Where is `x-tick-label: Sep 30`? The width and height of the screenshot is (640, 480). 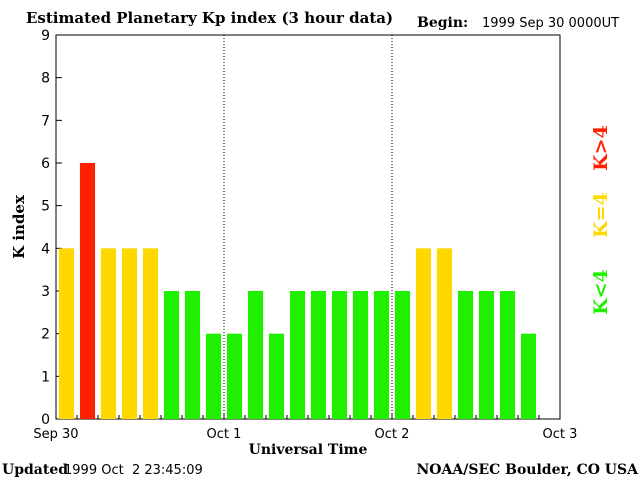 x-tick-label: Sep 30 is located at coordinates (55, 434).